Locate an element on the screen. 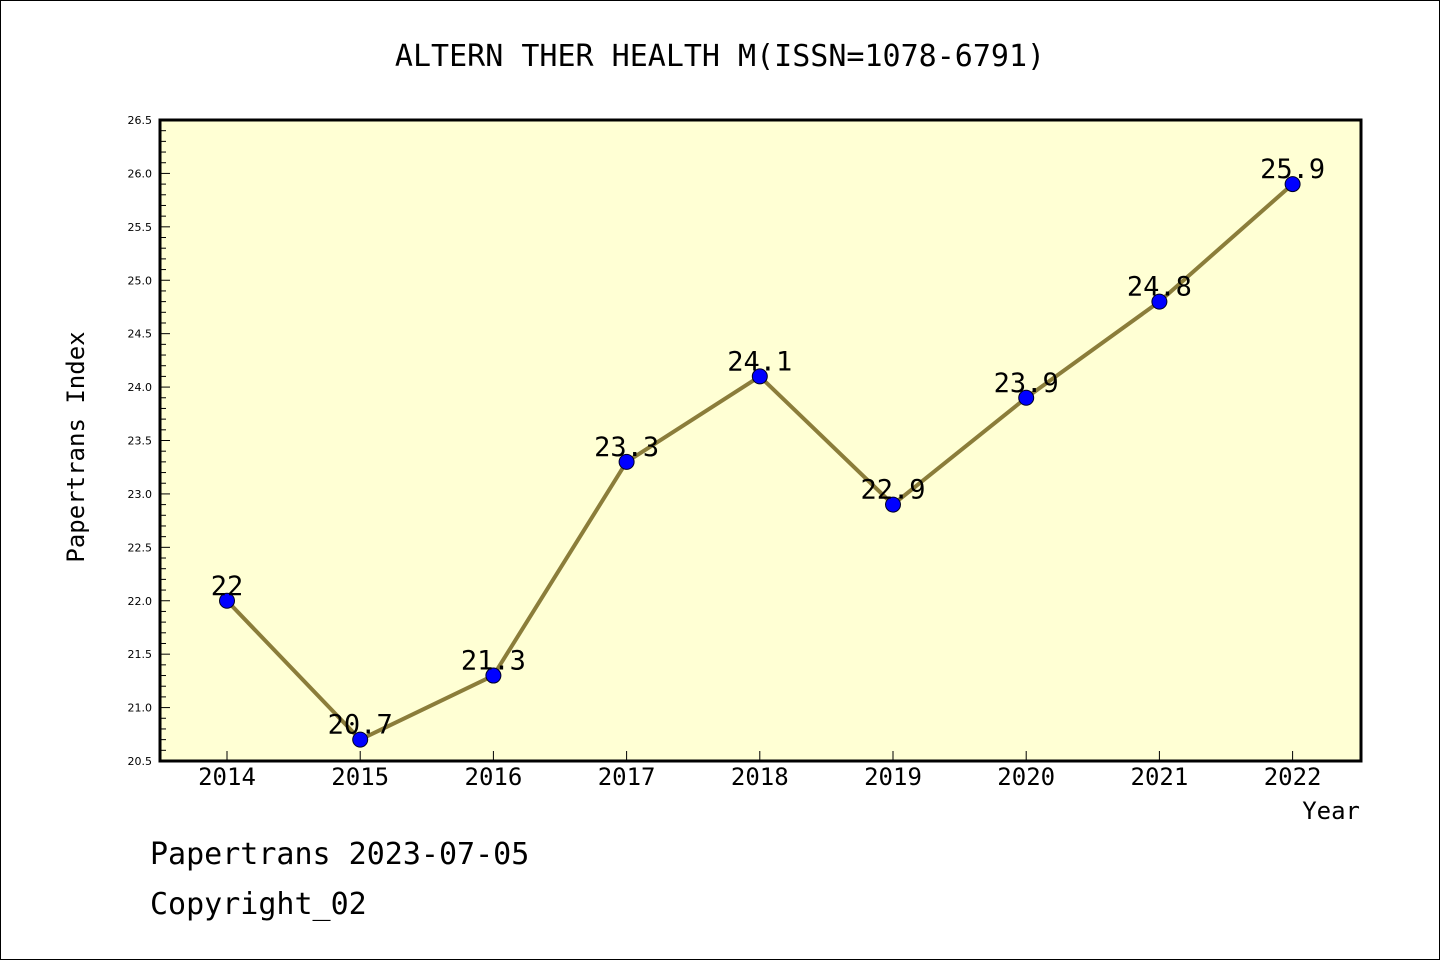 The width and height of the screenshot is (1440, 960). y-tick-label: 21.0 is located at coordinates (140, 708).